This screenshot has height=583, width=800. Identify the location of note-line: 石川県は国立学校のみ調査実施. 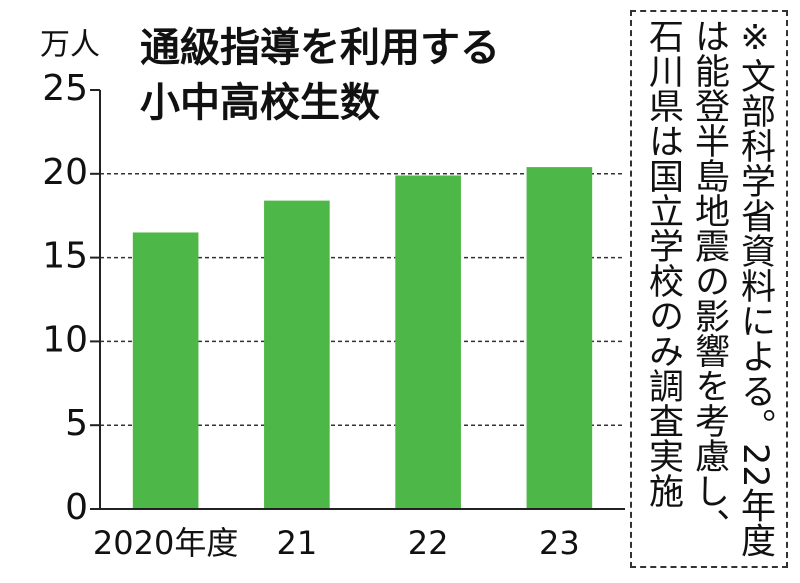
(663, 263).